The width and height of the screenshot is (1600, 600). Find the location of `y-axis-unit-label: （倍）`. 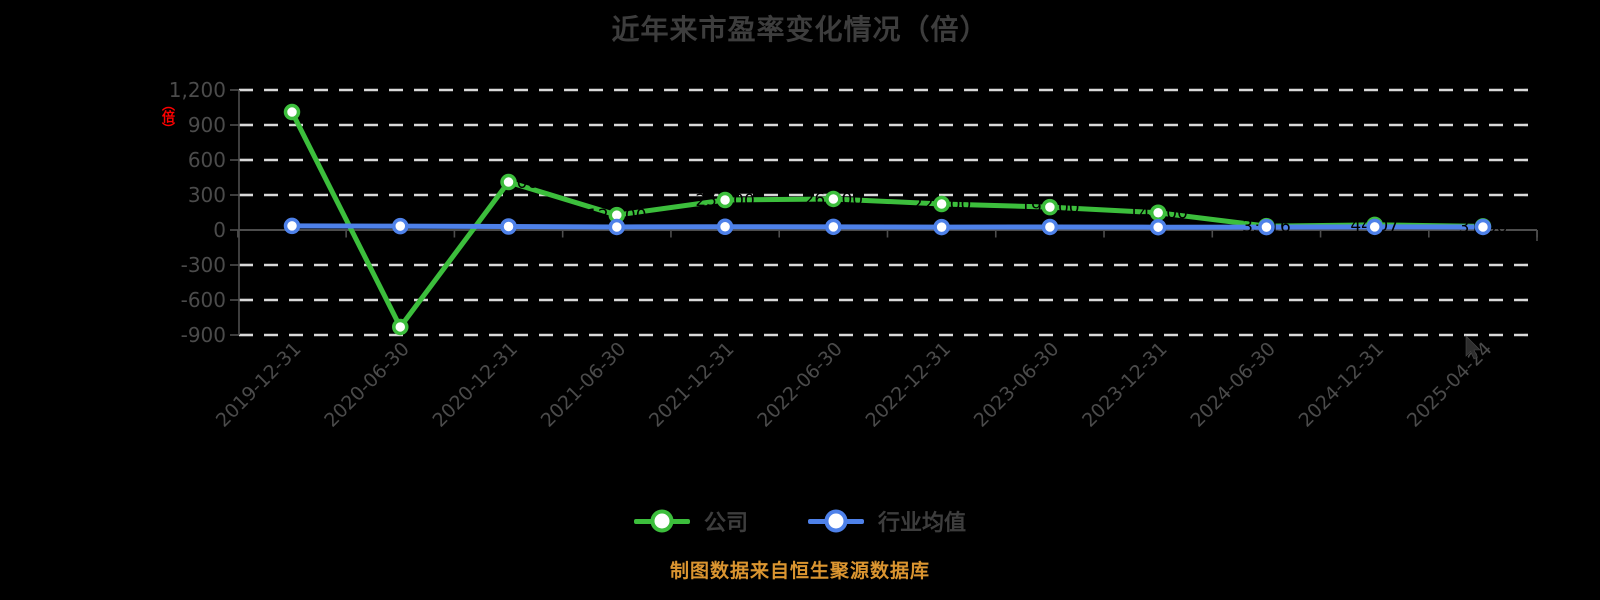

y-axis-unit-label: （倍） is located at coordinates (166, 116).